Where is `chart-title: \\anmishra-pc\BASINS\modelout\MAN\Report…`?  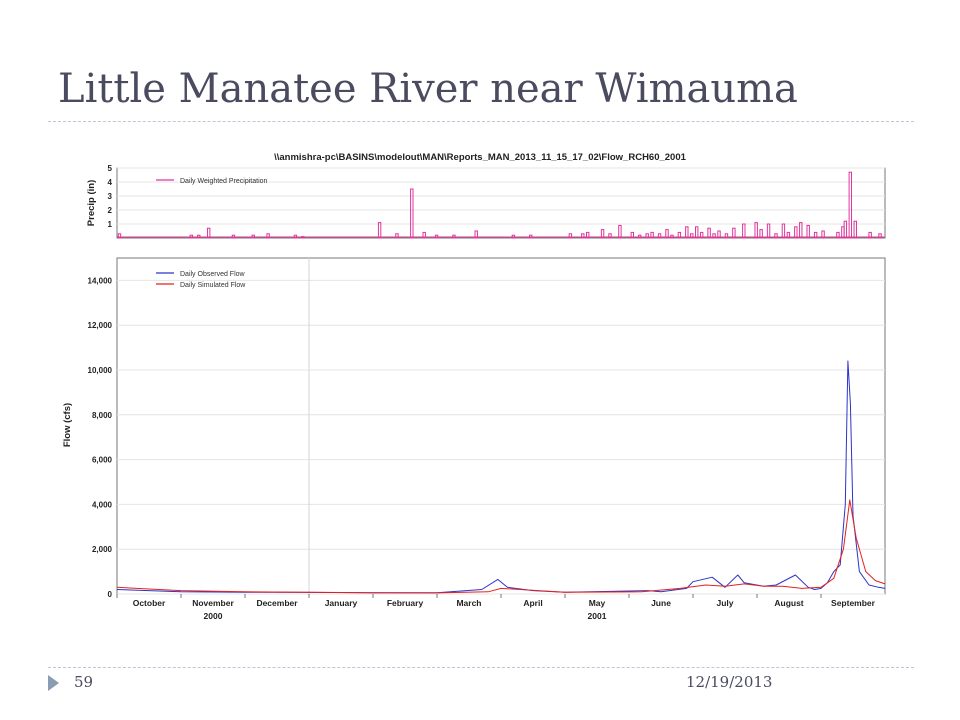
chart-title: \\anmishra-pc\BASINS\modelout\MAN\Report… is located at coordinates (480, 157).